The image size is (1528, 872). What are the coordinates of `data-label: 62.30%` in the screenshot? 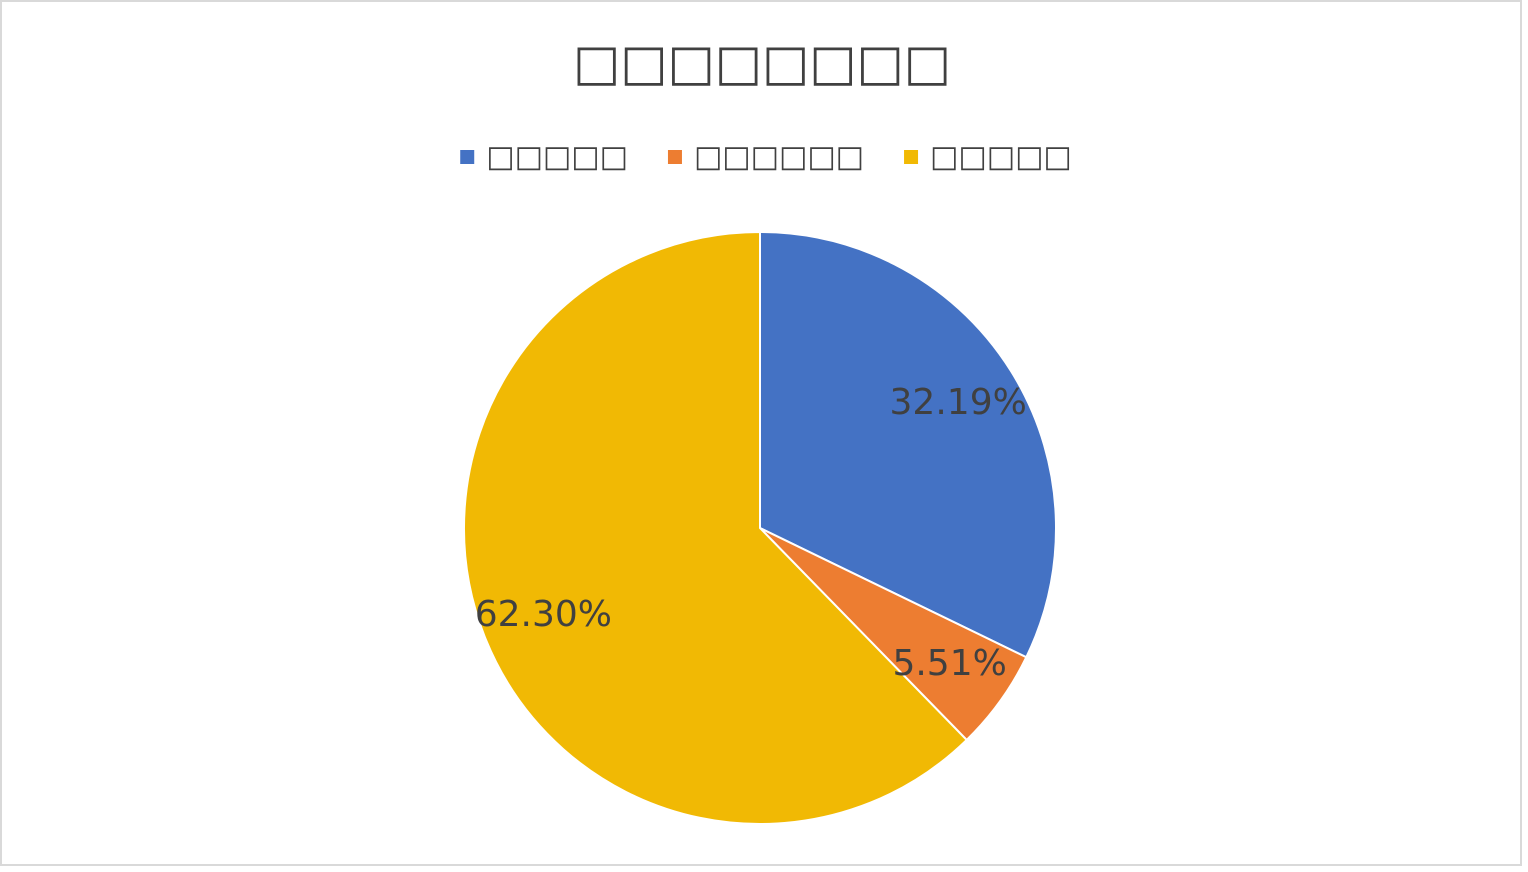 It's located at (543, 614).